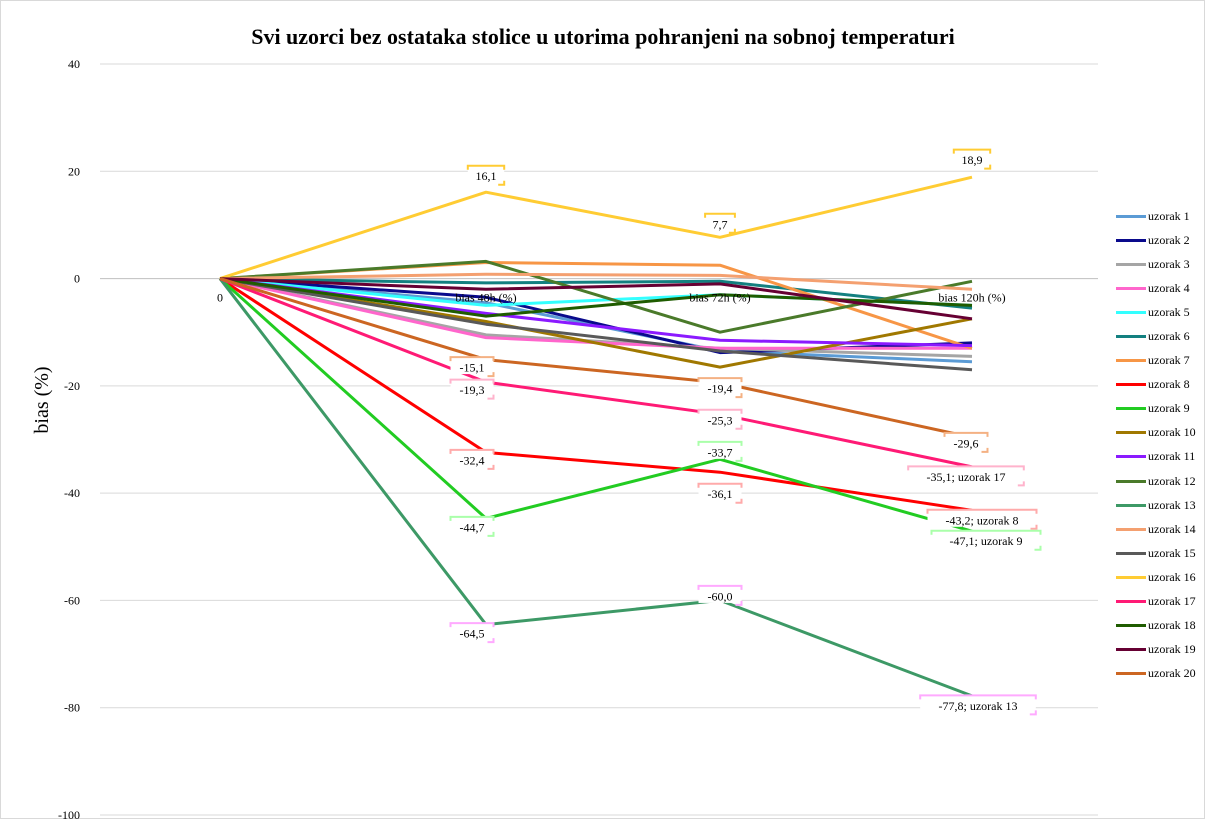 The width and height of the screenshot is (1206, 820). I want to click on legend-label: uzorak 12, so click(1172, 480).